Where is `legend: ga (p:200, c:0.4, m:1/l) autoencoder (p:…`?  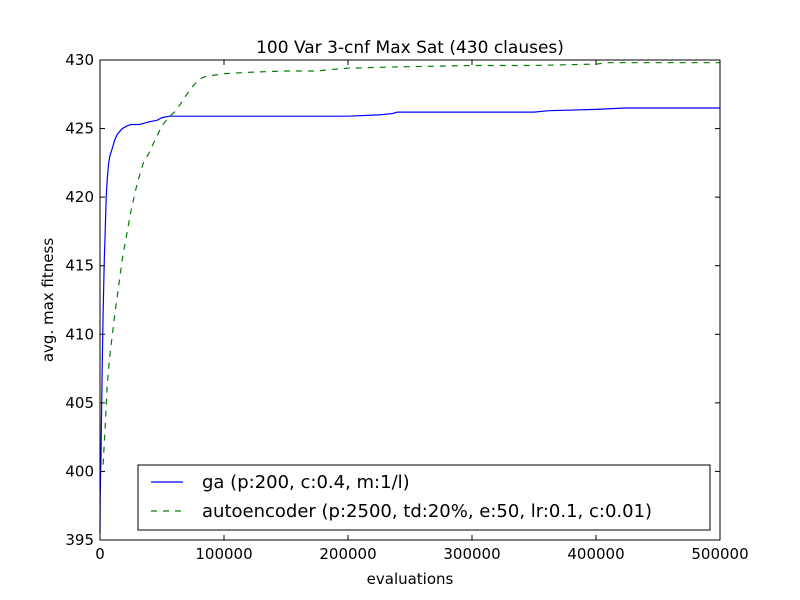 legend: ga (p:200, c:0.4, m:1/l) autoencoder (p:… is located at coordinates (424, 497).